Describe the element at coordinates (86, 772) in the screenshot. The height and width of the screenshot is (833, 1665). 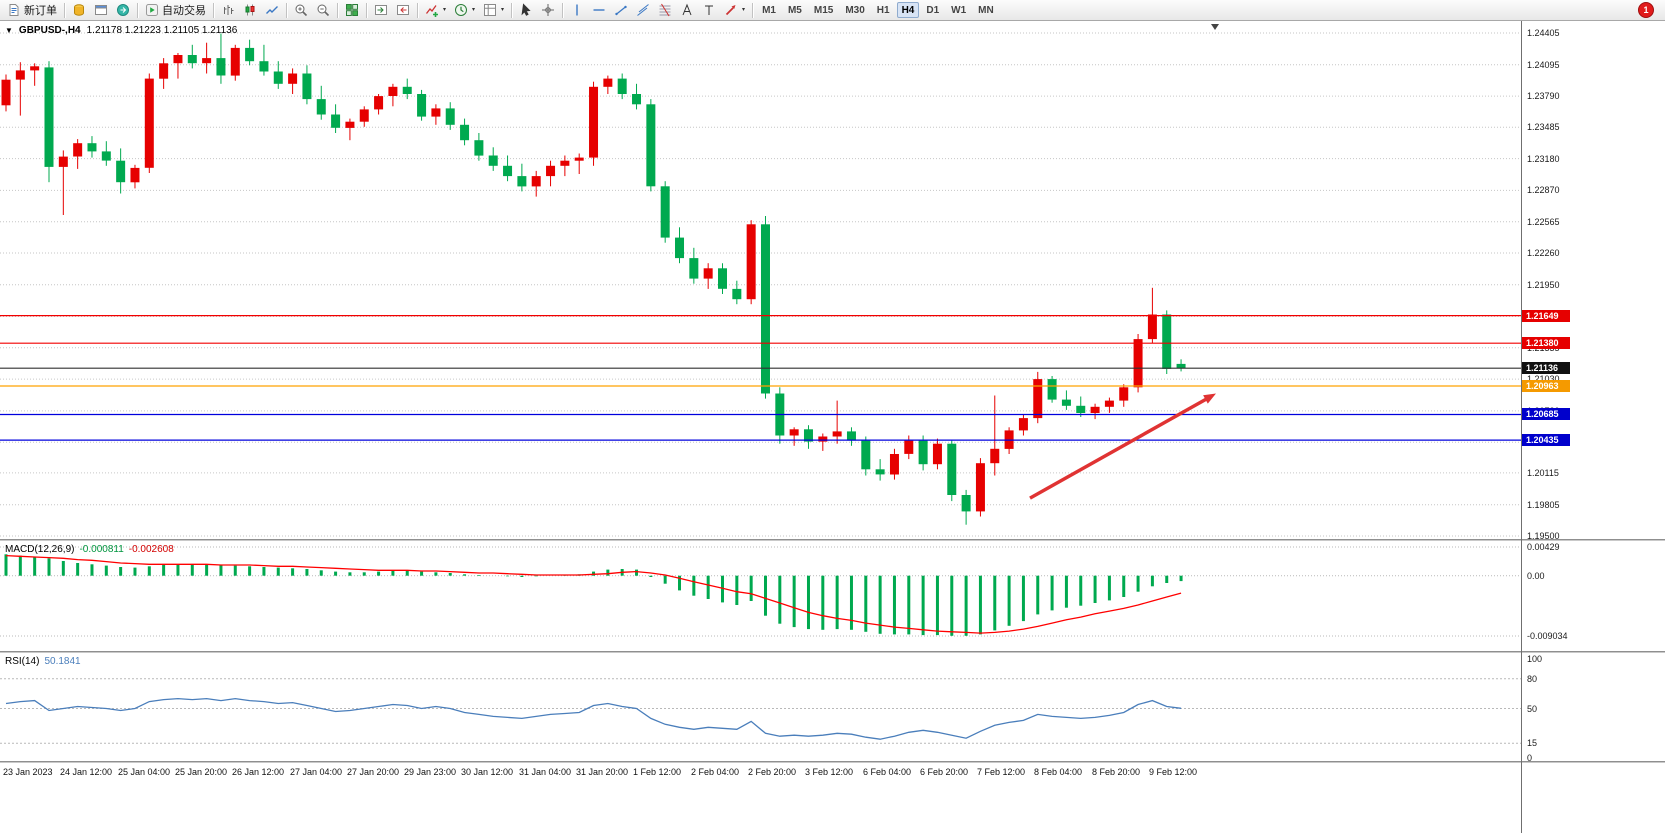
I see `time-axis-label: 24 Jan 12:00` at that location.